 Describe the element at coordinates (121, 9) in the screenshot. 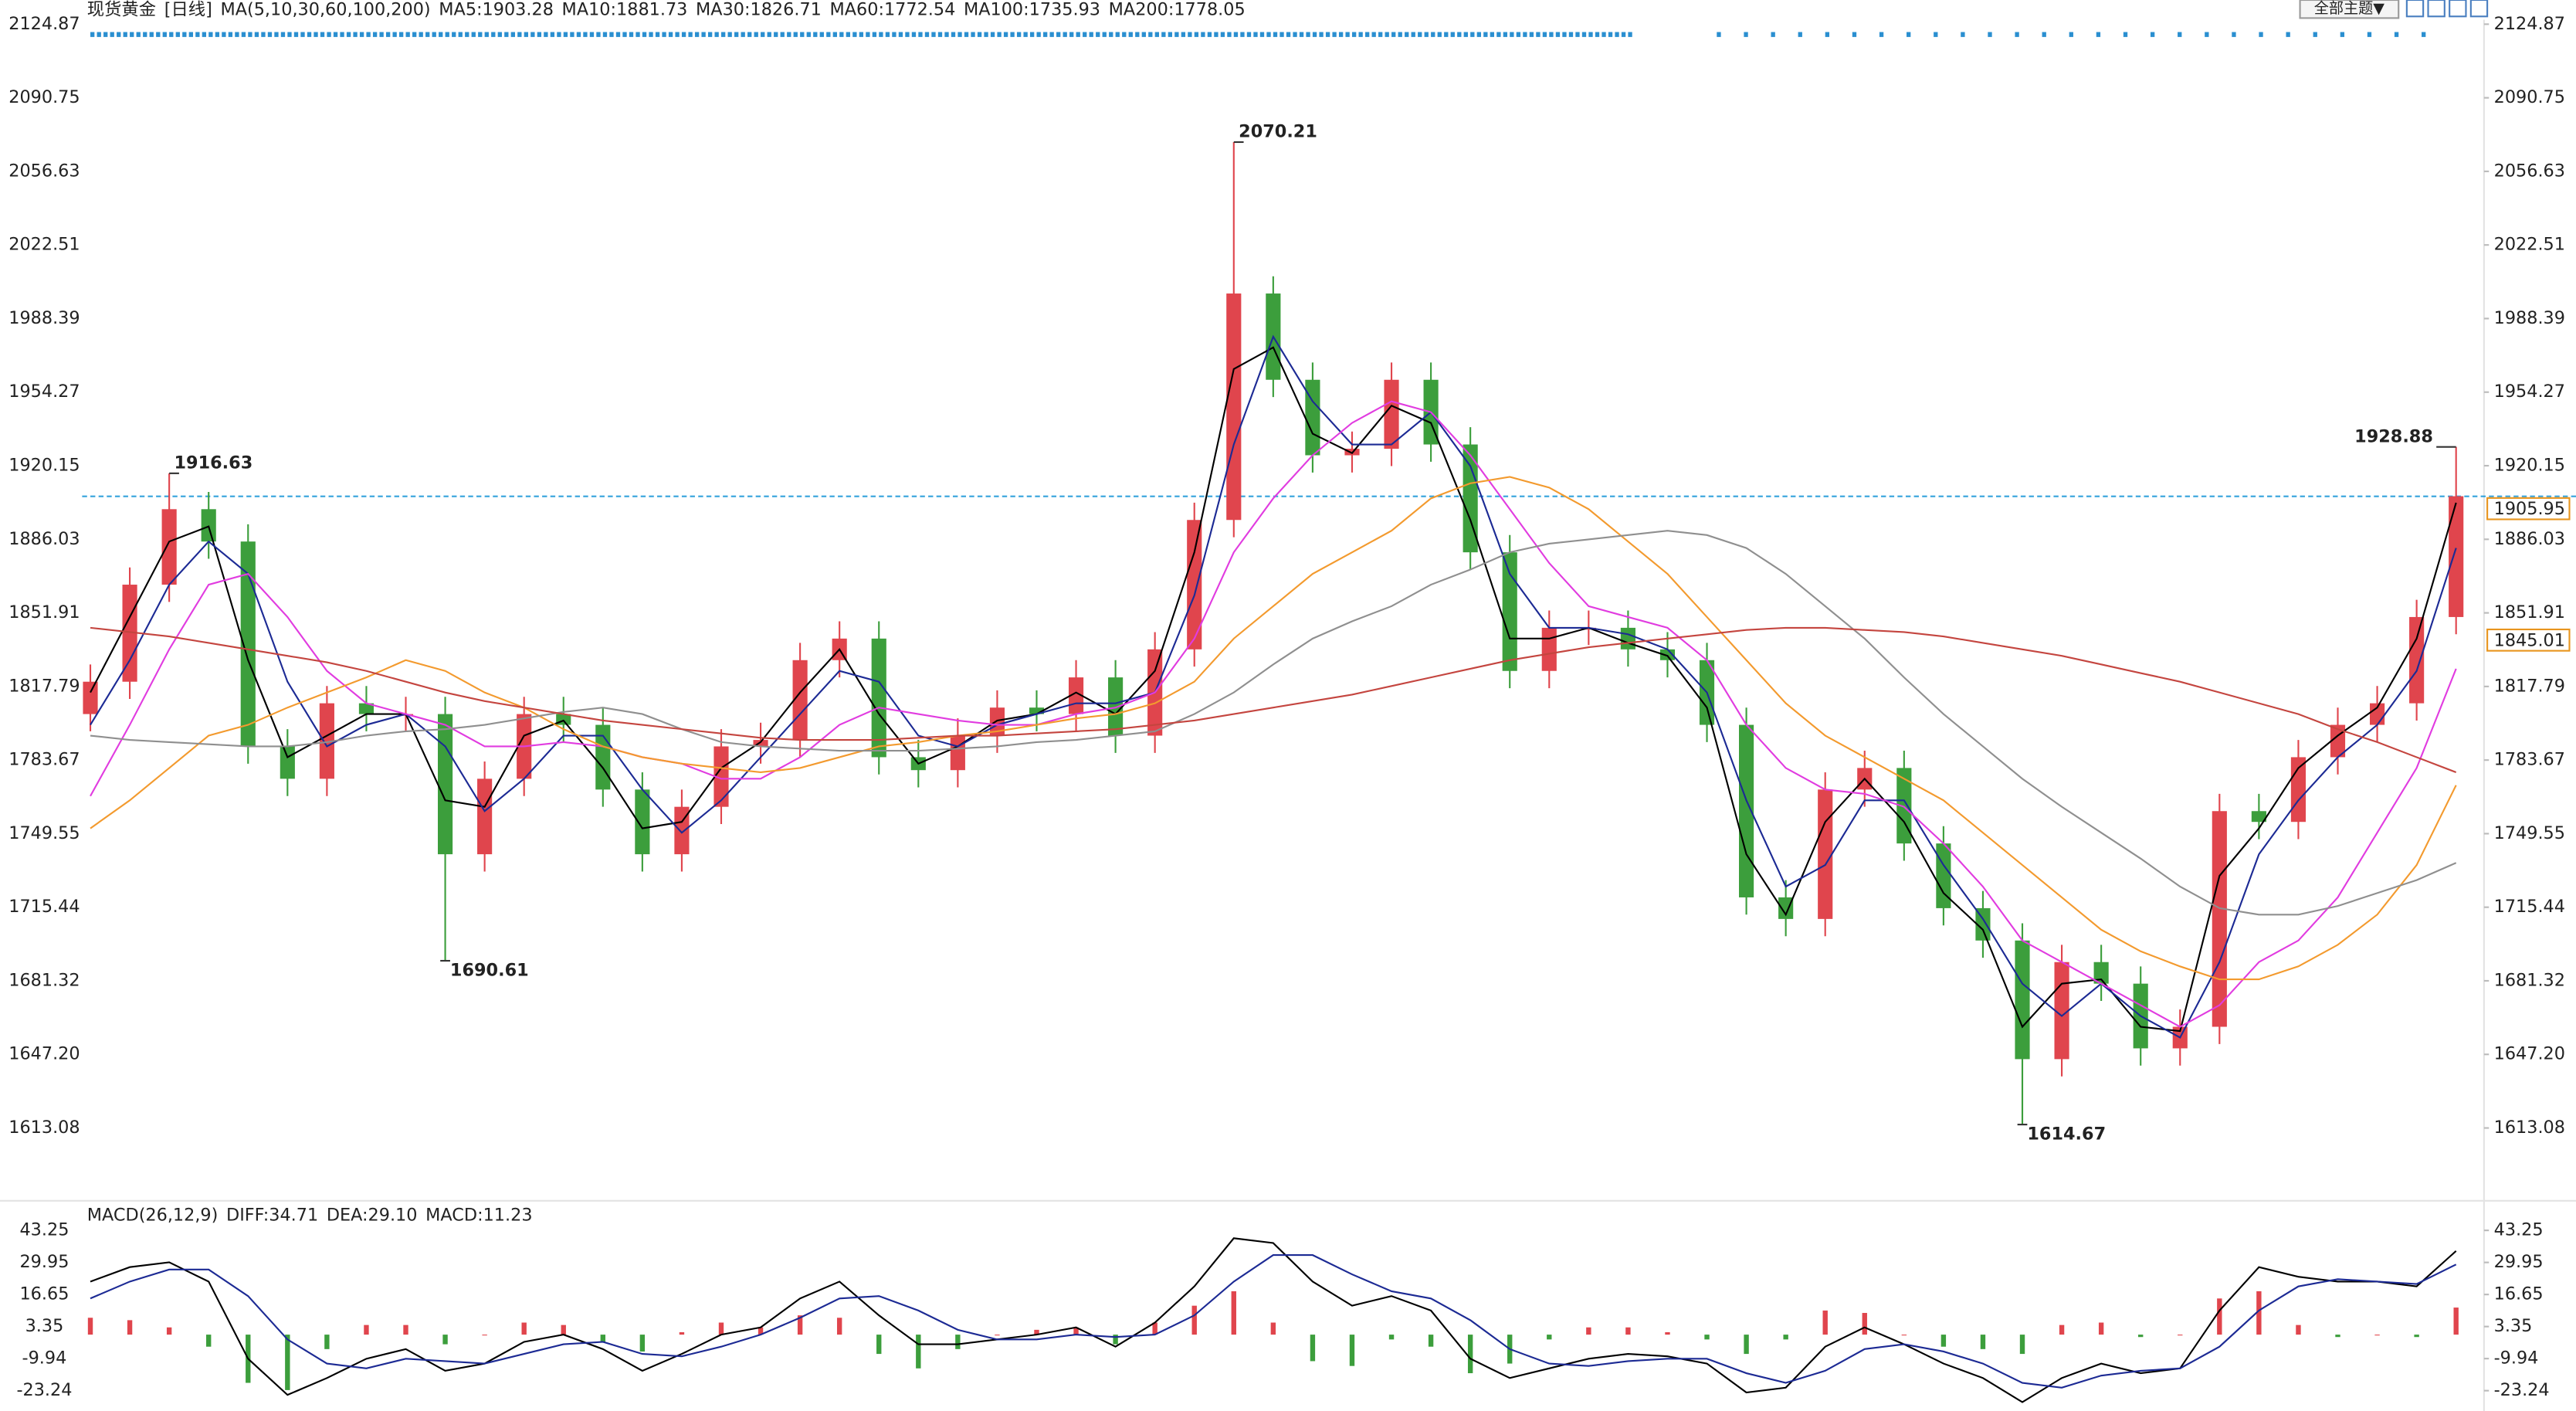

I see `legend-item: 现货黄金` at that location.